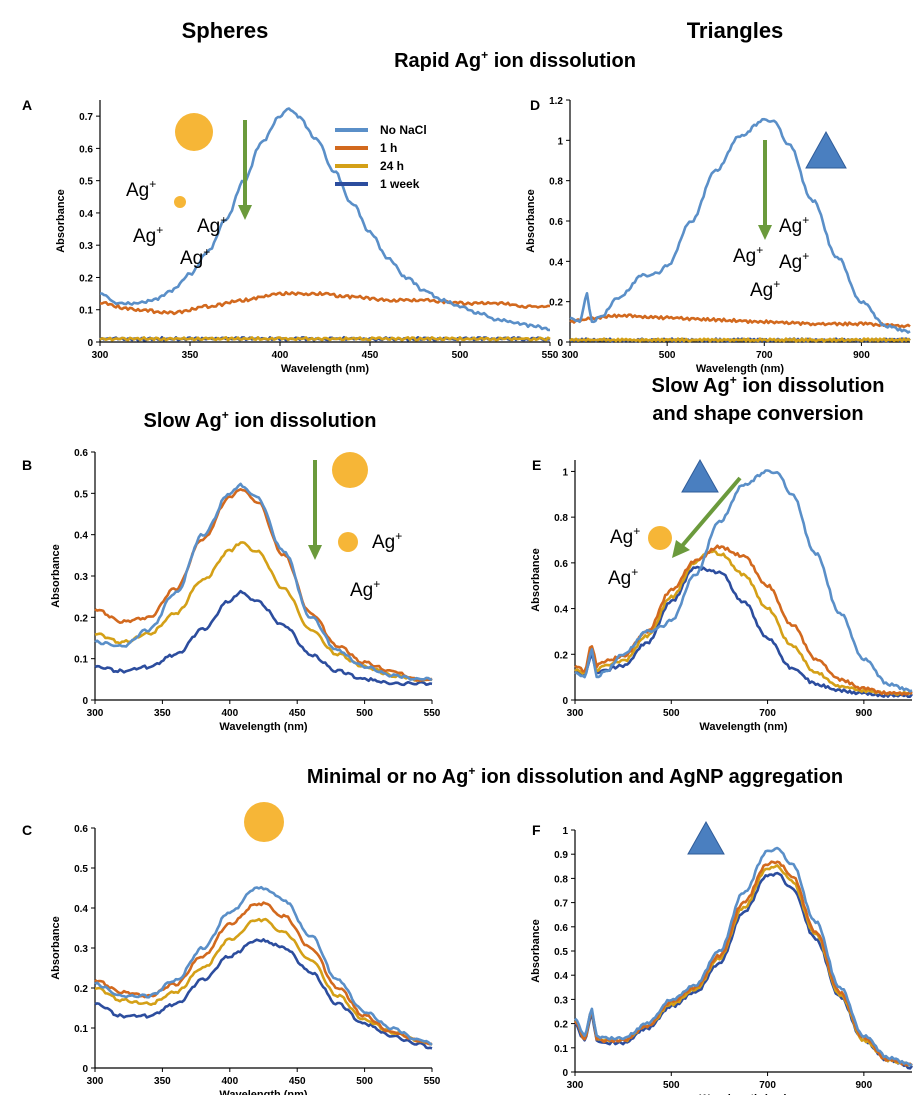 The width and height of the screenshot is (917, 1095). I want to click on slow-dissolution-shape-heading: Slow Ag+ ion dissolution, so click(768, 385).